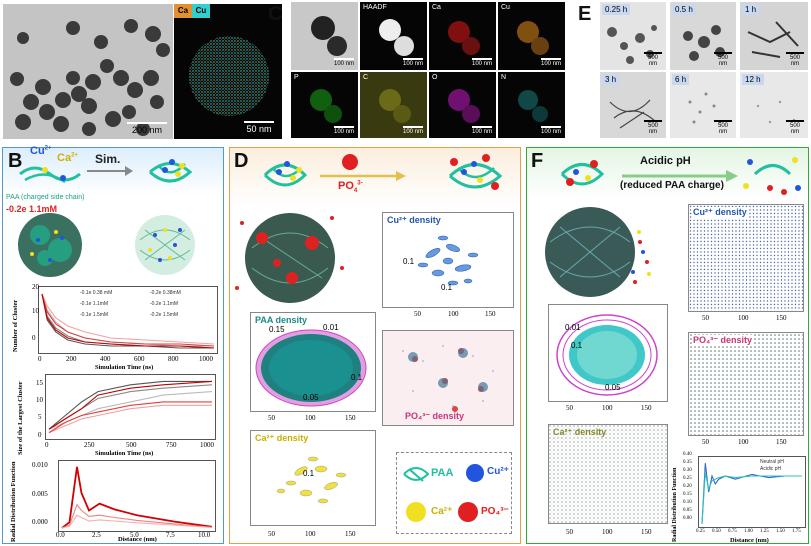 Image resolution: width=811 pixels, height=546 pixels. I want to click on legend-2: -0.1e 1.5mM, so click(94, 315).